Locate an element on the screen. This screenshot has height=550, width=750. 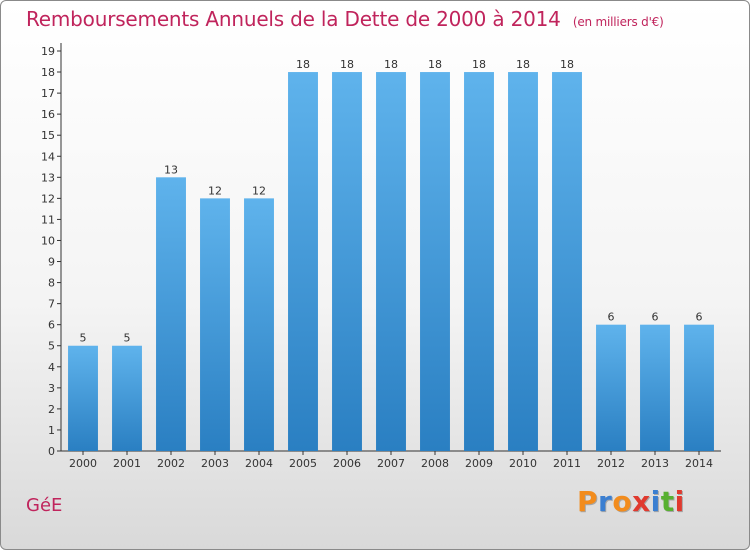
commune-name: GéE is located at coordinates (44, 505).